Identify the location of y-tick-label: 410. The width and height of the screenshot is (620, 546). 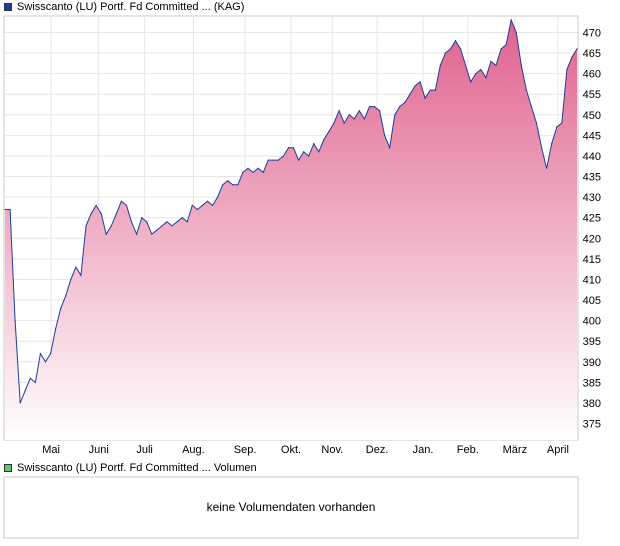
(592, 280).